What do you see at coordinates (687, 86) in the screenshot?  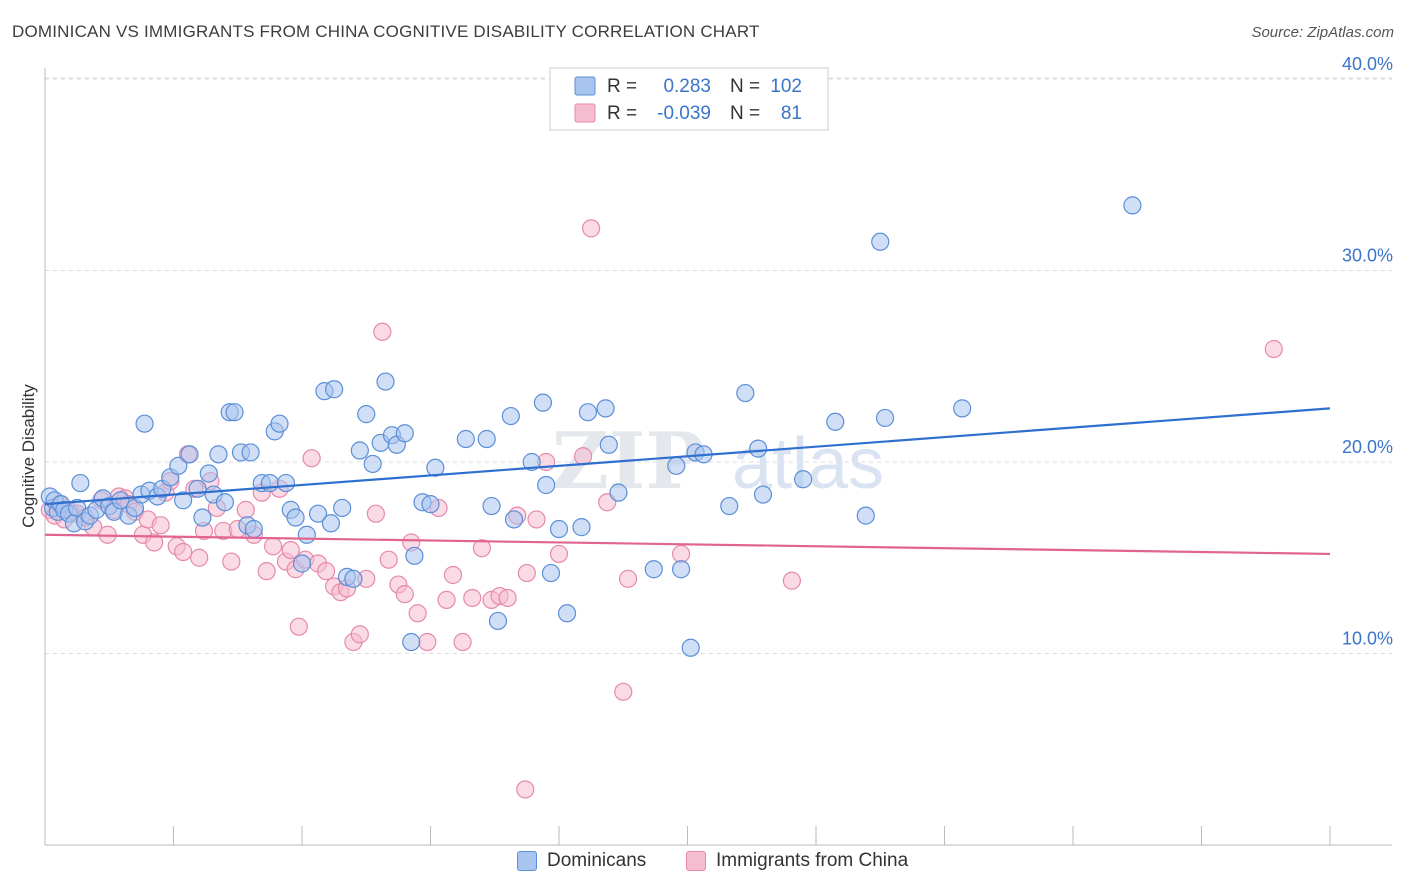 I see `legend-r-value-0: 0.283` at bounding box center [687, 86].